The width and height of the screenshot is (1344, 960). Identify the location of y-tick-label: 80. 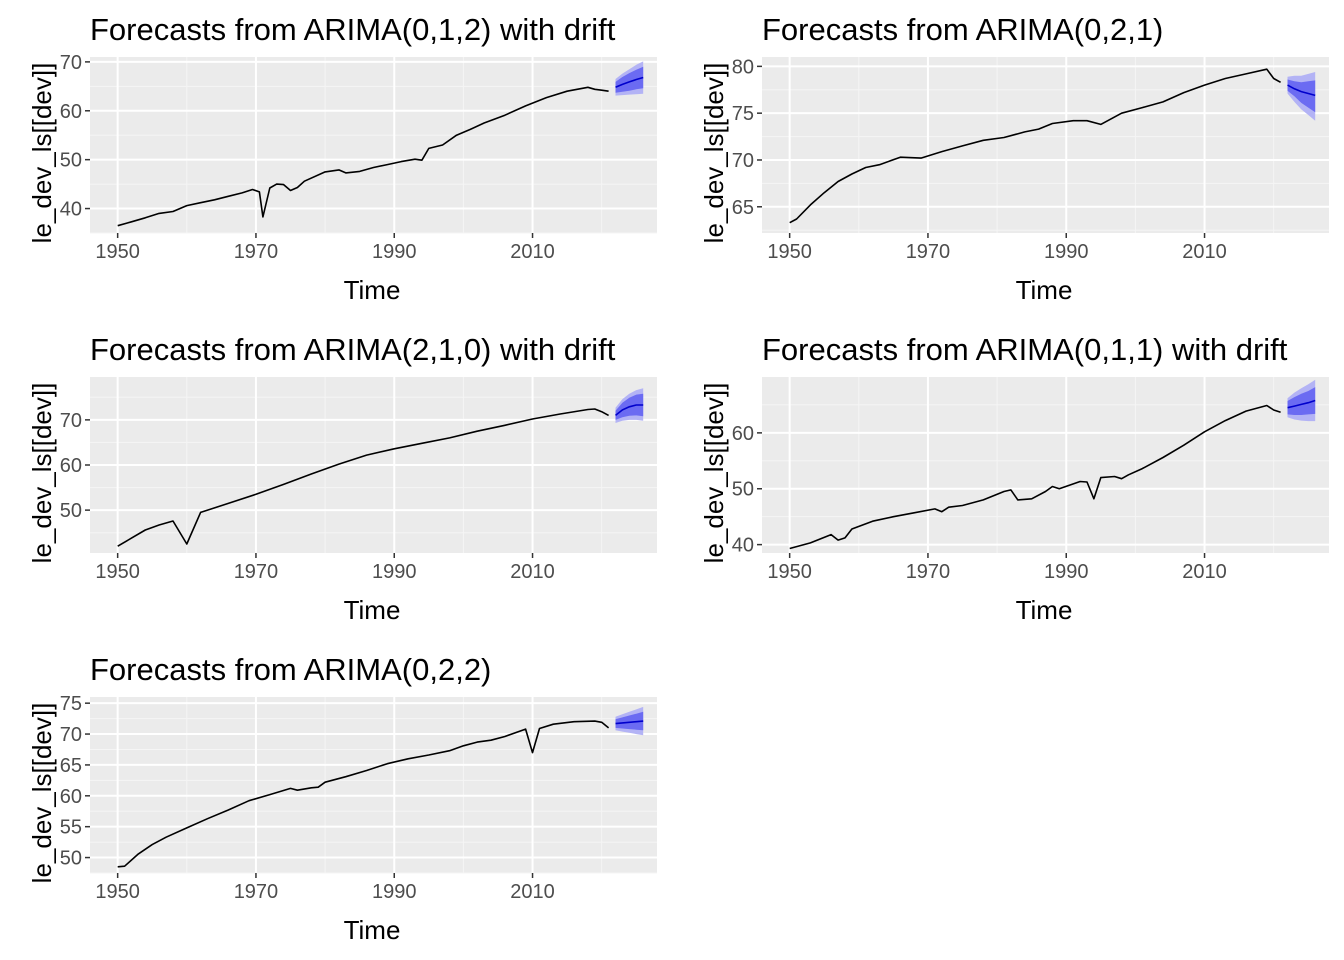
(743, 67).